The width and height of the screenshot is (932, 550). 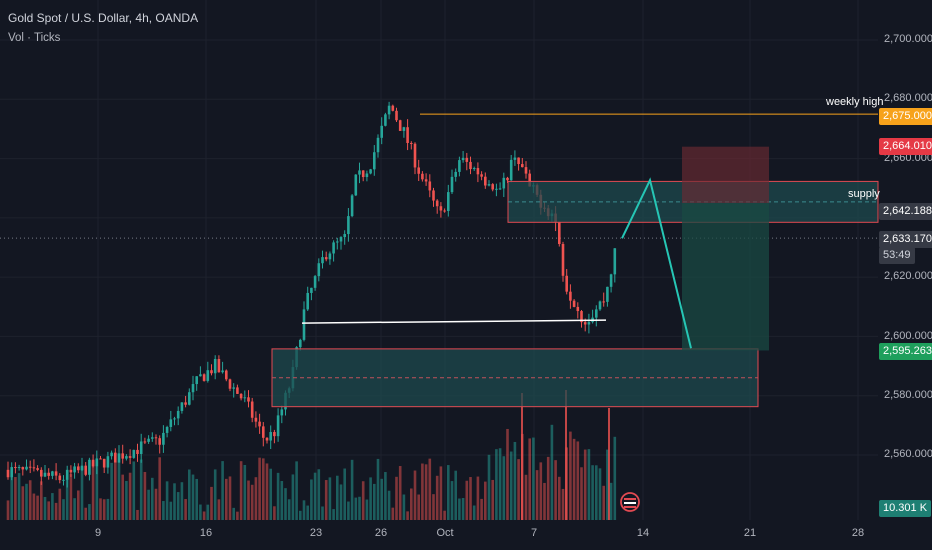 What do you see at coordinates (908, 395) in the screenshot?
I see `price-axis-label: 2,580.000` at bounding box center [908, 395].